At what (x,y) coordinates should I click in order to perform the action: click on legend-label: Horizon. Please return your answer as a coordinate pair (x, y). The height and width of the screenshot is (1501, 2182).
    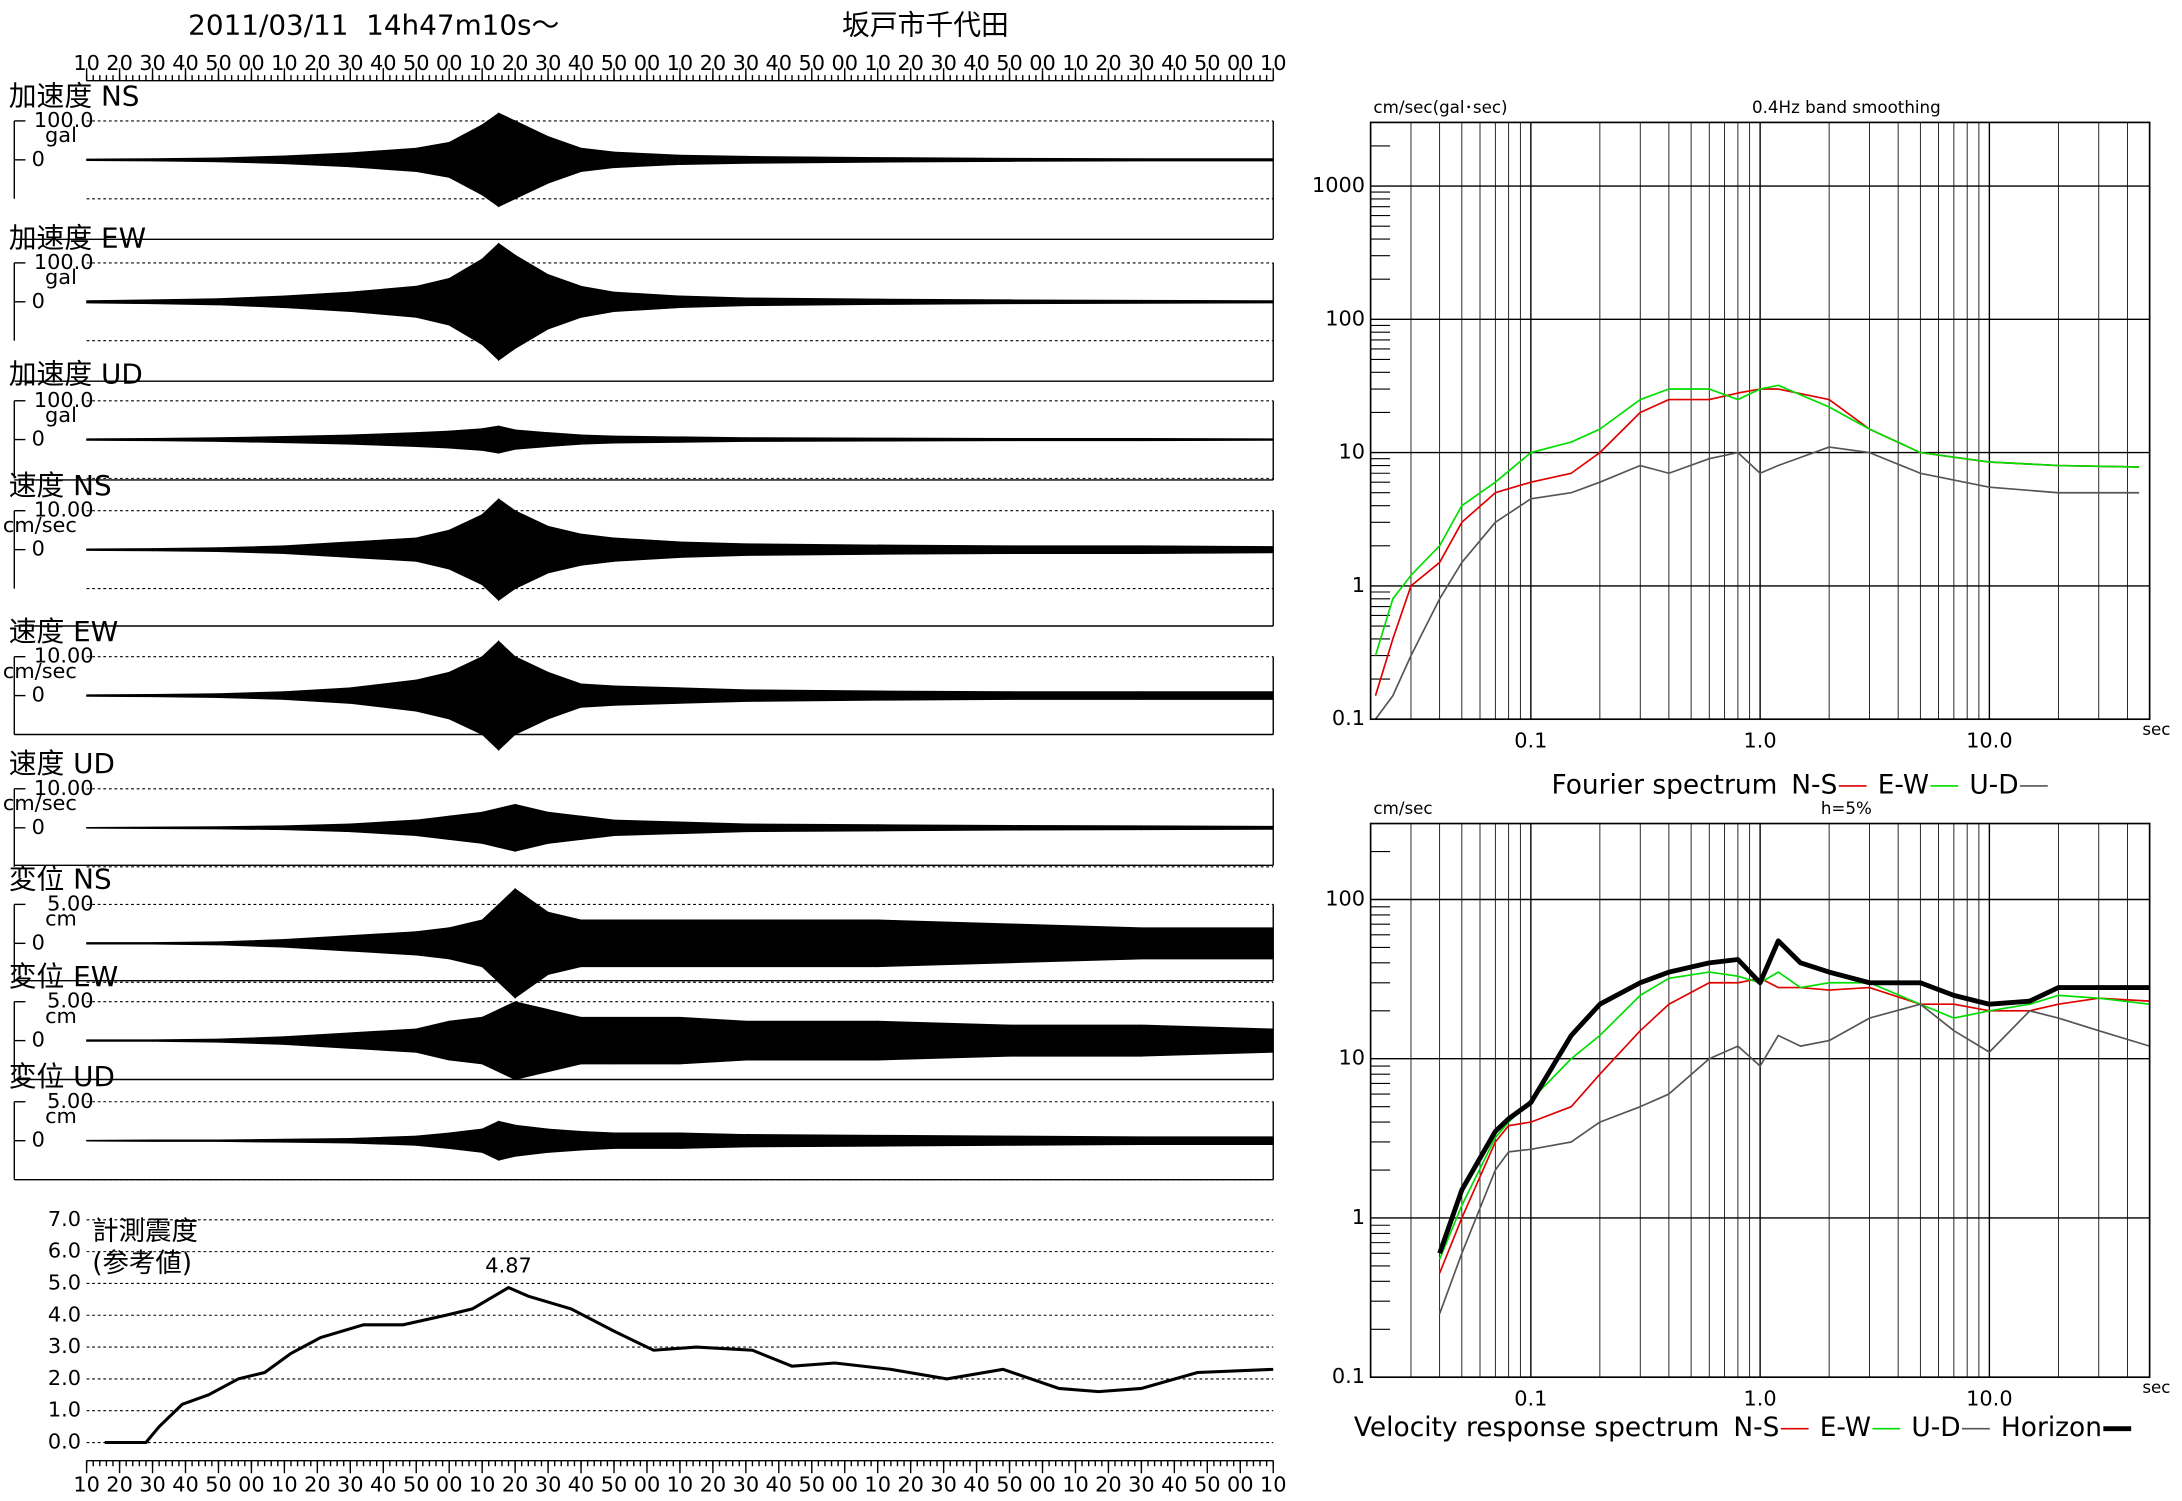
    Looking at the image, I should click on (2051, 1427).